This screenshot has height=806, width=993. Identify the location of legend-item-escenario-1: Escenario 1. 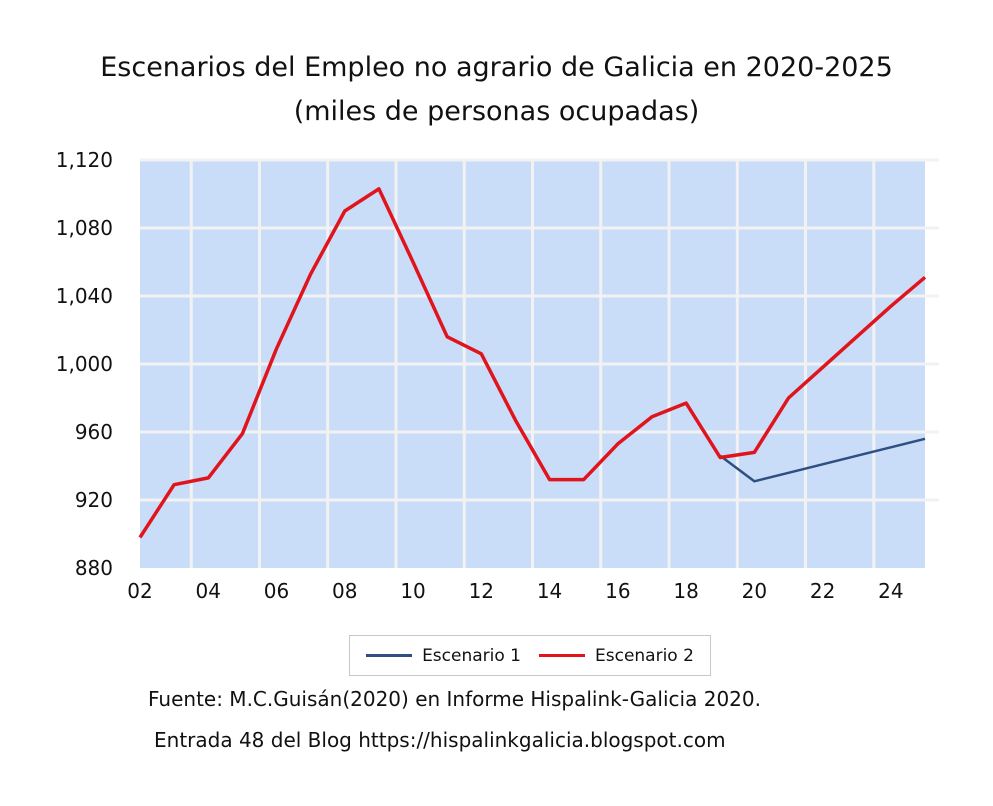
(443, 656).